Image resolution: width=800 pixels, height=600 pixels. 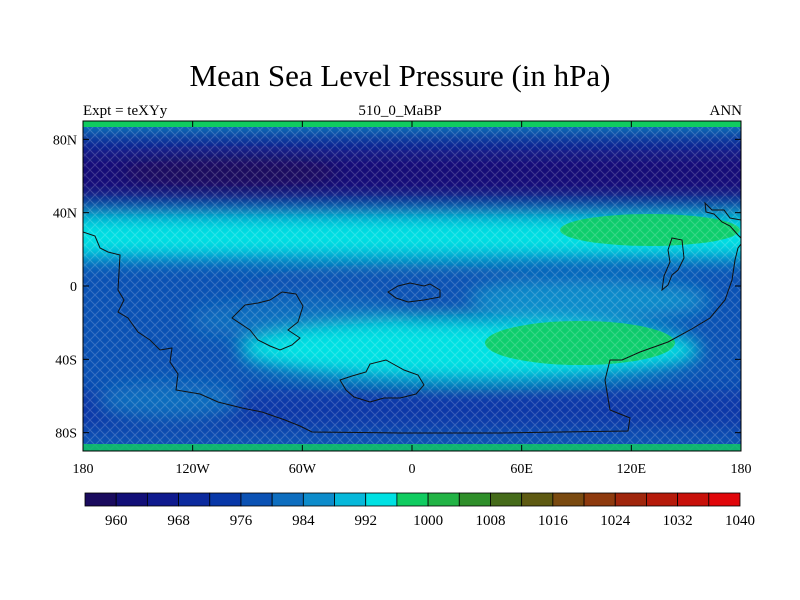 I want to click on colorbar-labels: 960 968 976 984 992 1000 1008 1016 1024 1032 1040, so click(x=430, y=521).